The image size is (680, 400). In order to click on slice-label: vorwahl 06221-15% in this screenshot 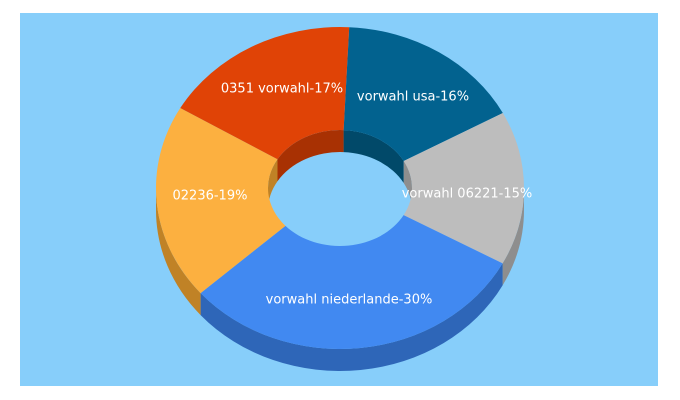, I will do `click(467, 194)`.